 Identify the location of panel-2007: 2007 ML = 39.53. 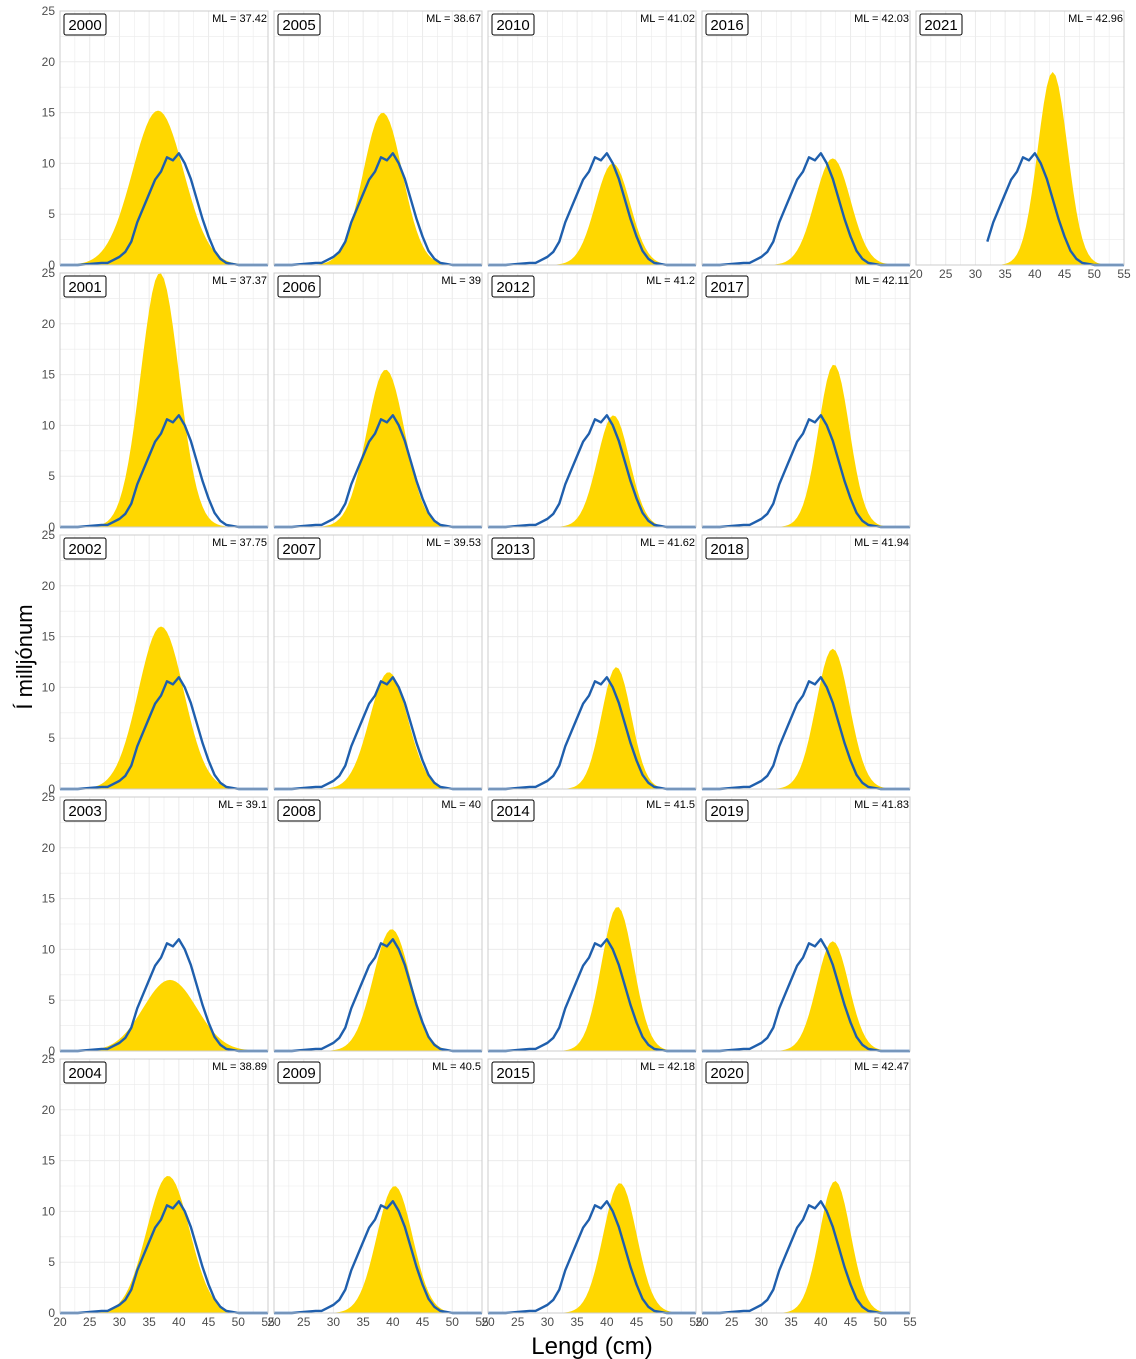
(378, 662).